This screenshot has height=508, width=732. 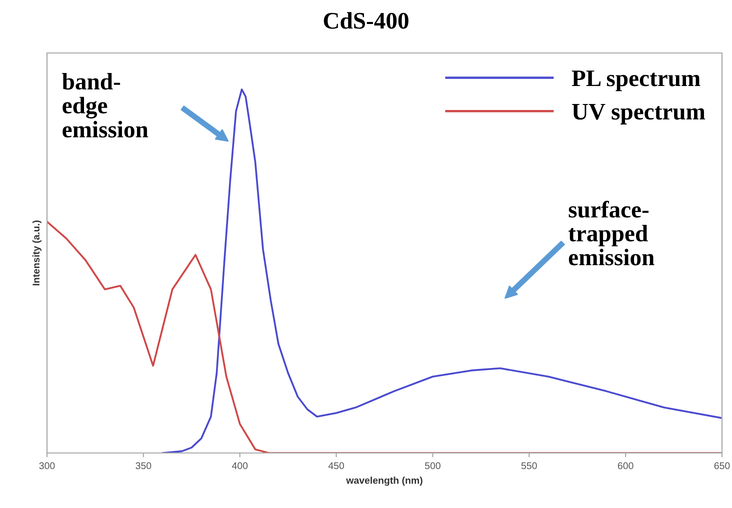 What do you see at coordinates (639, 114) in the screenshot?
I see `legend-label: UV spectrum` at bounding box center [639, 114].